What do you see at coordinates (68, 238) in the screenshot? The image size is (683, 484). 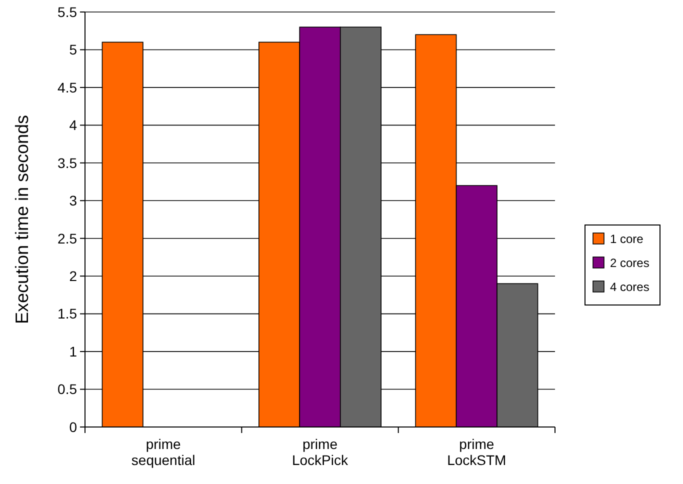 I see `y-tick-label: 2.5` at bounding box center [68, 238].